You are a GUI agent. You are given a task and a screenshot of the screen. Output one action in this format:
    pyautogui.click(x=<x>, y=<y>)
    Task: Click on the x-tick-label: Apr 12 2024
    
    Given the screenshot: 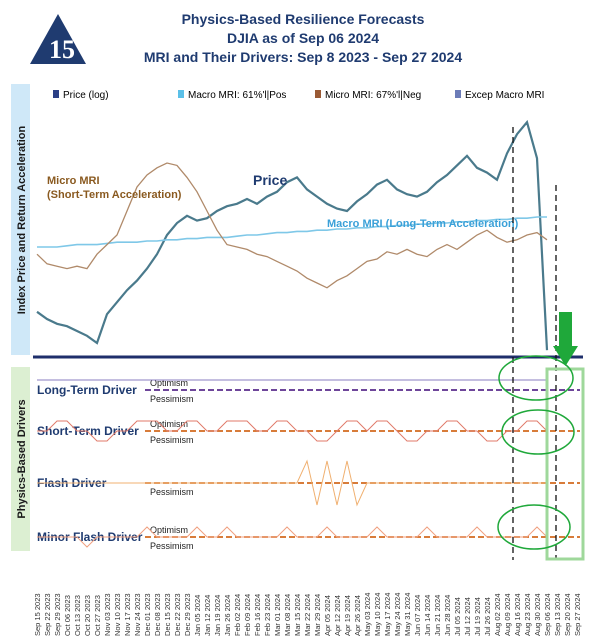 What is the action you would take?
    pyautogui.click(x=337, y=615)
    